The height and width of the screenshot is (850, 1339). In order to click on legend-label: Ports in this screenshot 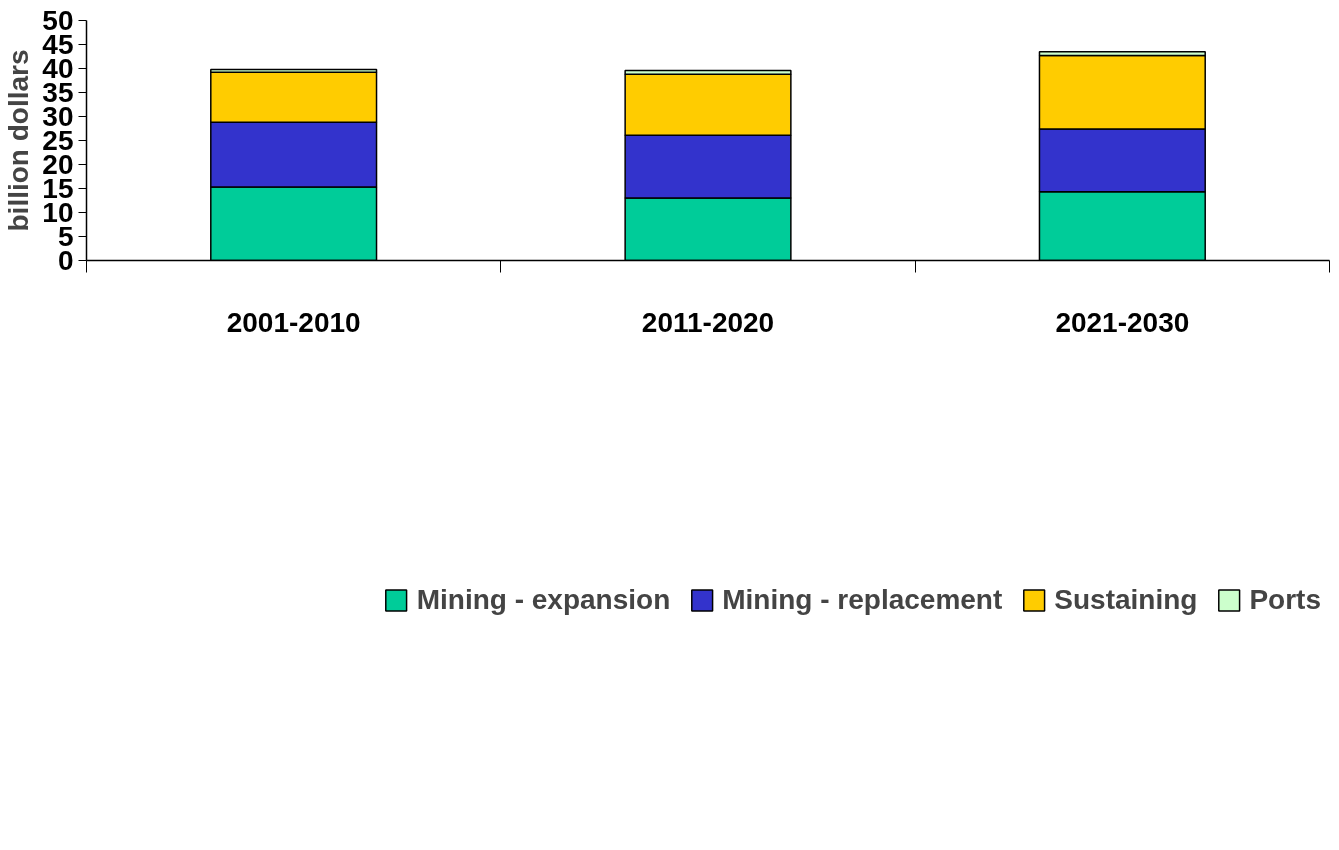, I will do `click(1285, 600)`.